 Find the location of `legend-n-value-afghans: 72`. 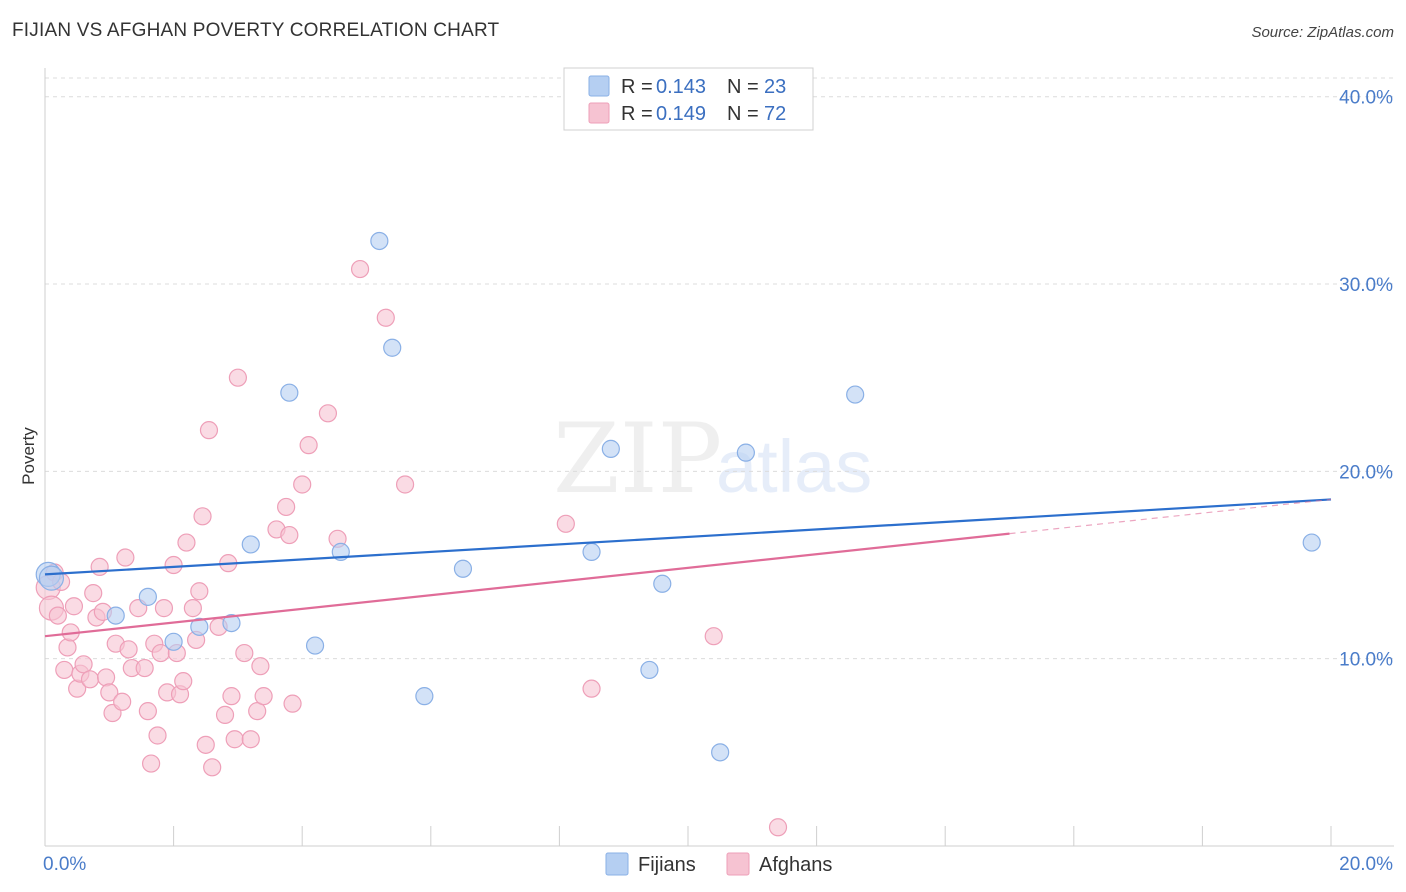

legend-n-value-afghans: 72 is located at coordinates (775, 114).